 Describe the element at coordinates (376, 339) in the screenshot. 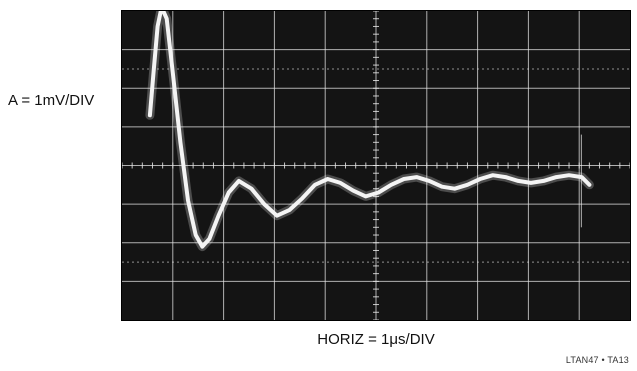

I see `horizontal-scale-label: HORIZ = 1μs/DIV` at that location.